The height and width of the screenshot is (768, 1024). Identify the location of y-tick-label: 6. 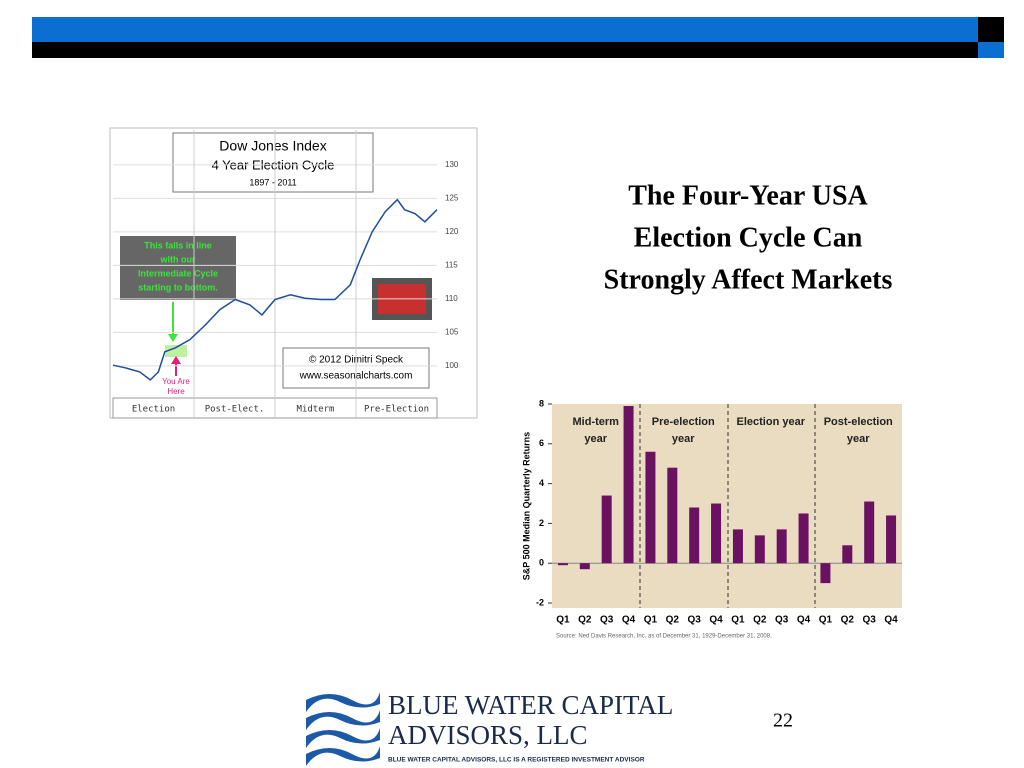
(541, 443).